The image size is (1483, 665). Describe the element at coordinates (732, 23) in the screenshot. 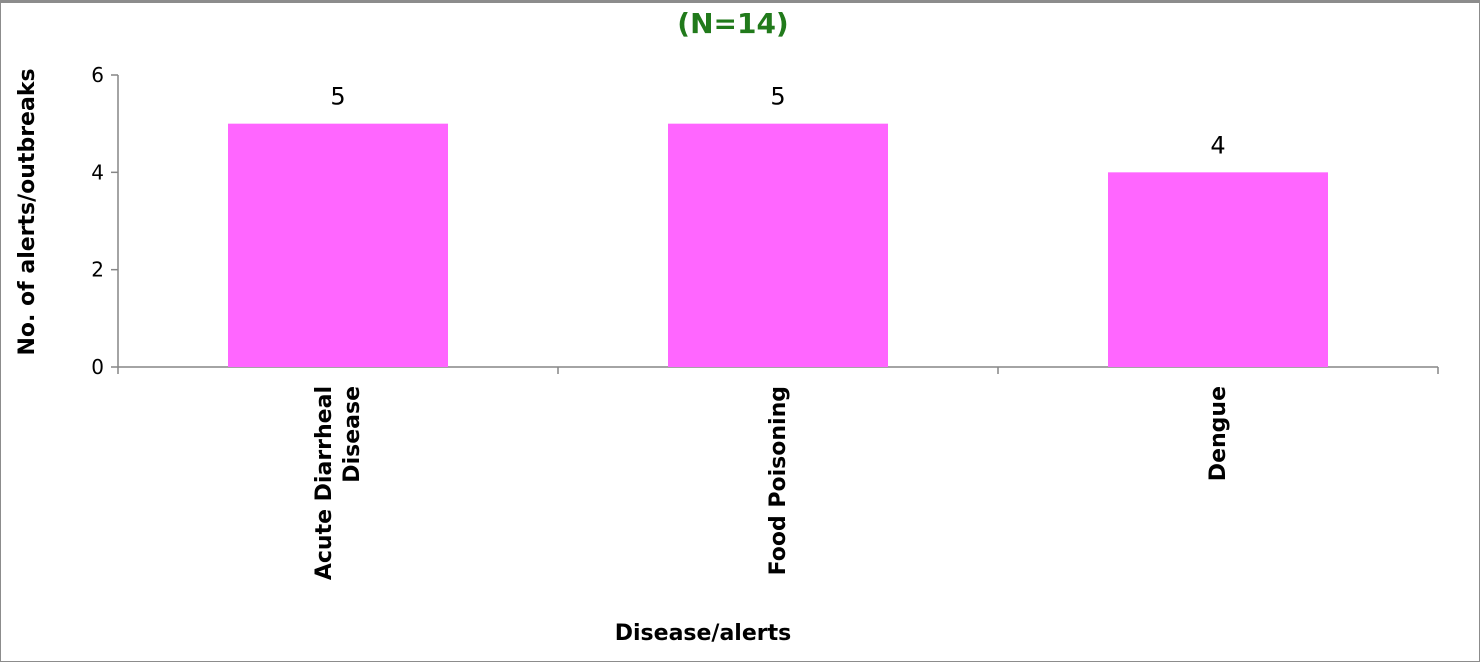

I see `chart-title: (N=14)` at that location.